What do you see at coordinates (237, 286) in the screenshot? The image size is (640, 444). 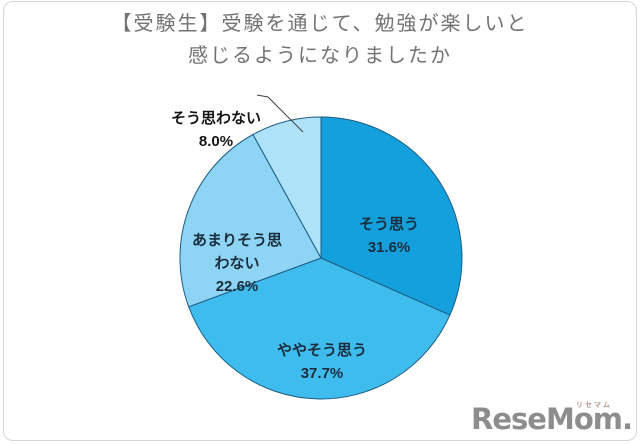 I see `slice-label-not-really-pct: 22.6%` at bounding box center [237, 286].